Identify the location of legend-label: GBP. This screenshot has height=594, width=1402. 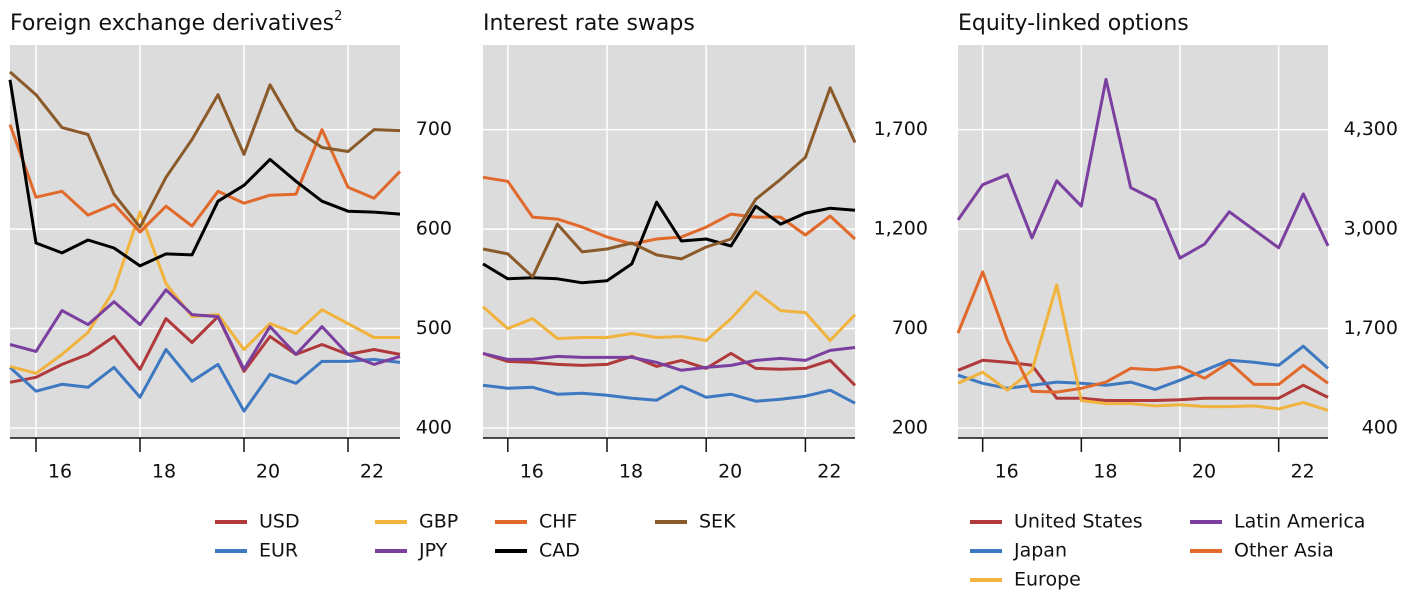
(438, 522).